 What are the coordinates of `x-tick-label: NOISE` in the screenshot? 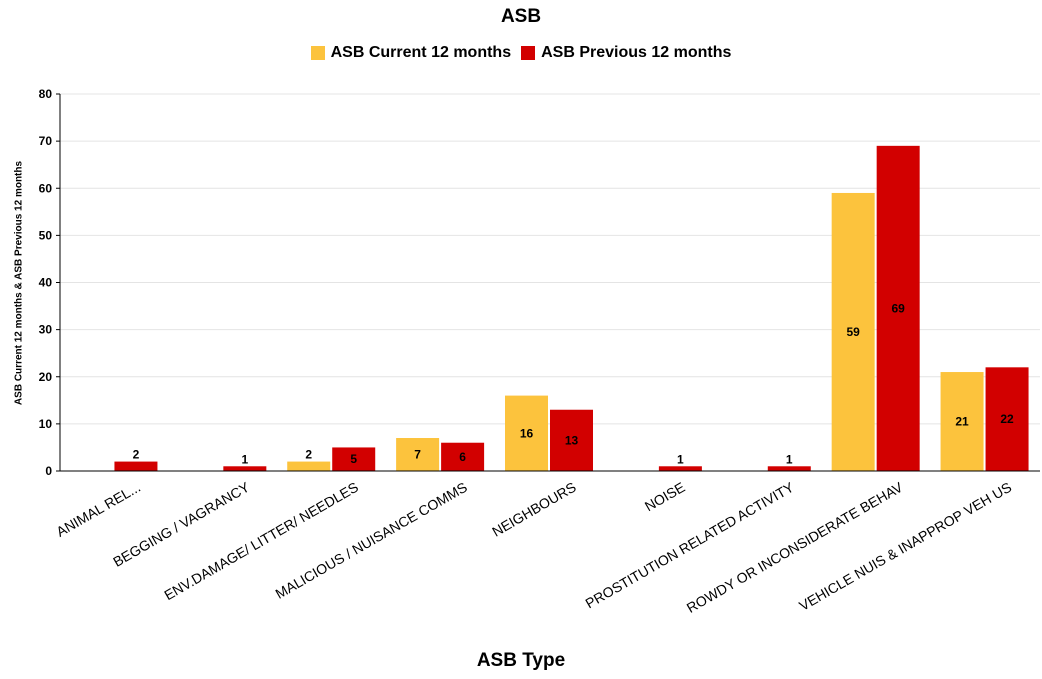 It's located at (665, 497).